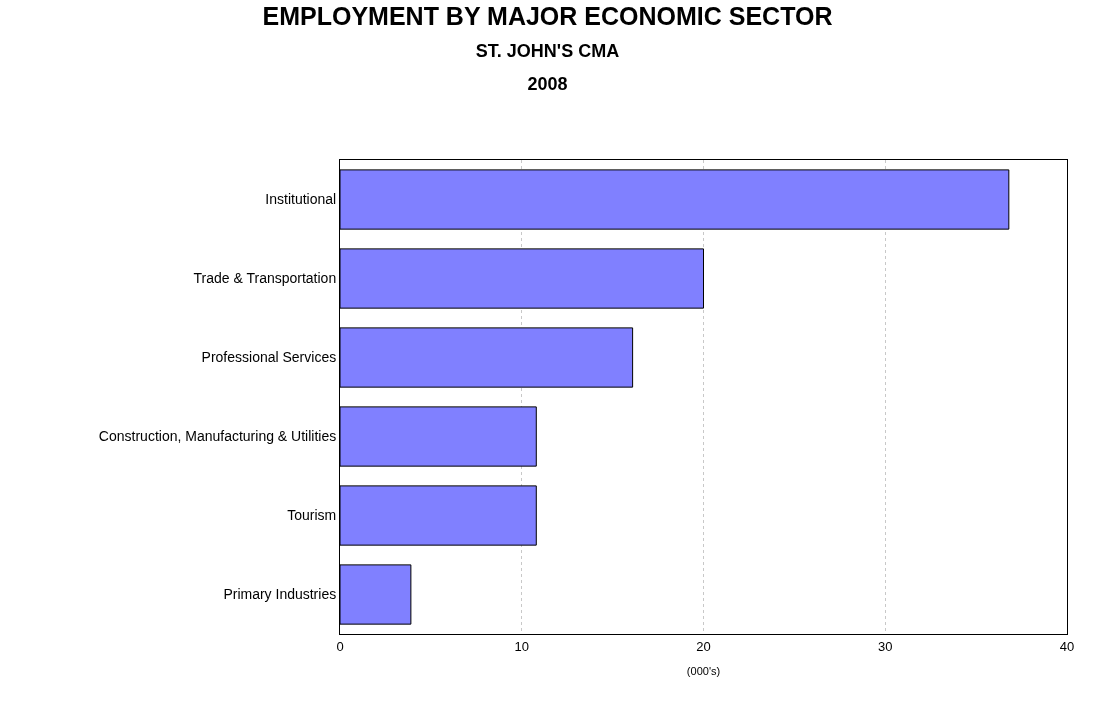 The height and width of the screenshot is (704, 1095). I want to click on x-tick-label: 30, so click(885, 646).